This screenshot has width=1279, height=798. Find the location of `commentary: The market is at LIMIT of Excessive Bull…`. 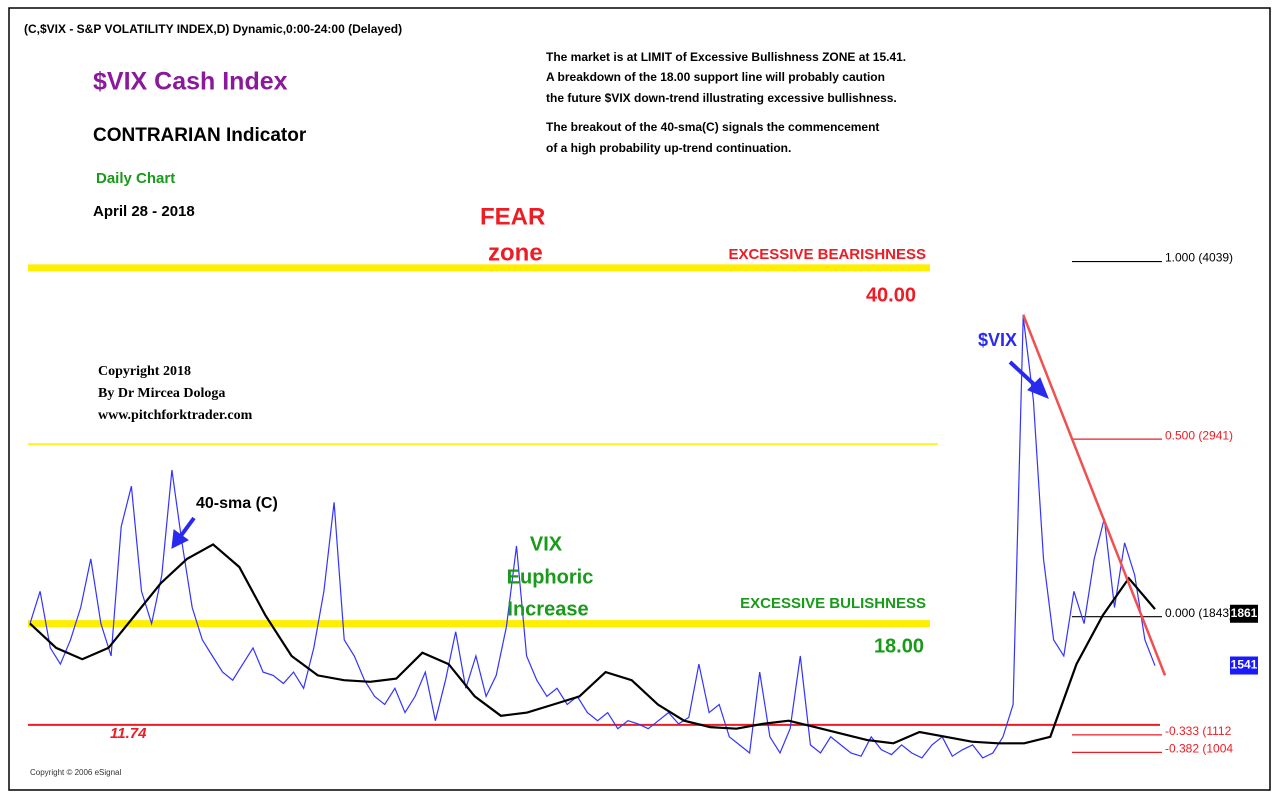

commentary: The market is at LIMIT of Excessive Bull… is located at coordinates (726, 57).